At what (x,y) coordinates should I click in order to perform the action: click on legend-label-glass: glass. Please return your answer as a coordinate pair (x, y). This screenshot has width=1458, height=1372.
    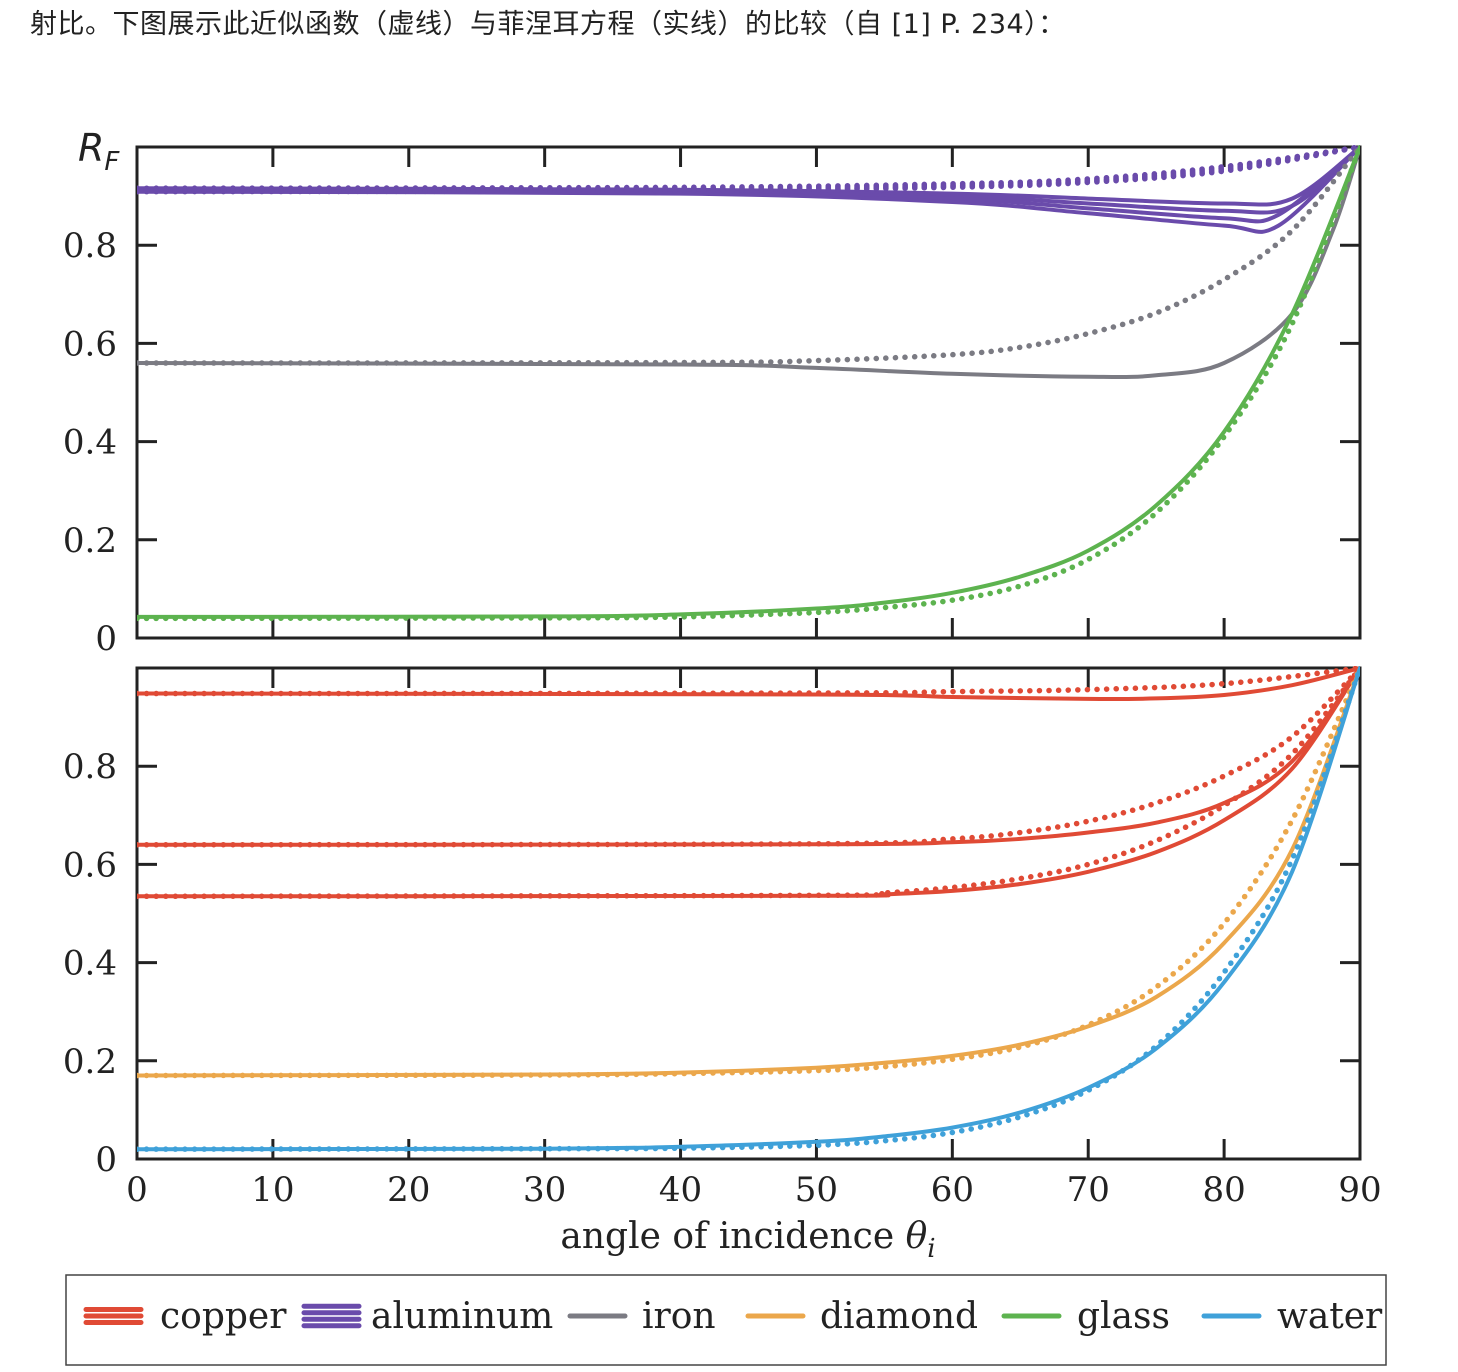
    Looking at the image, I should click on (1123, 1316).